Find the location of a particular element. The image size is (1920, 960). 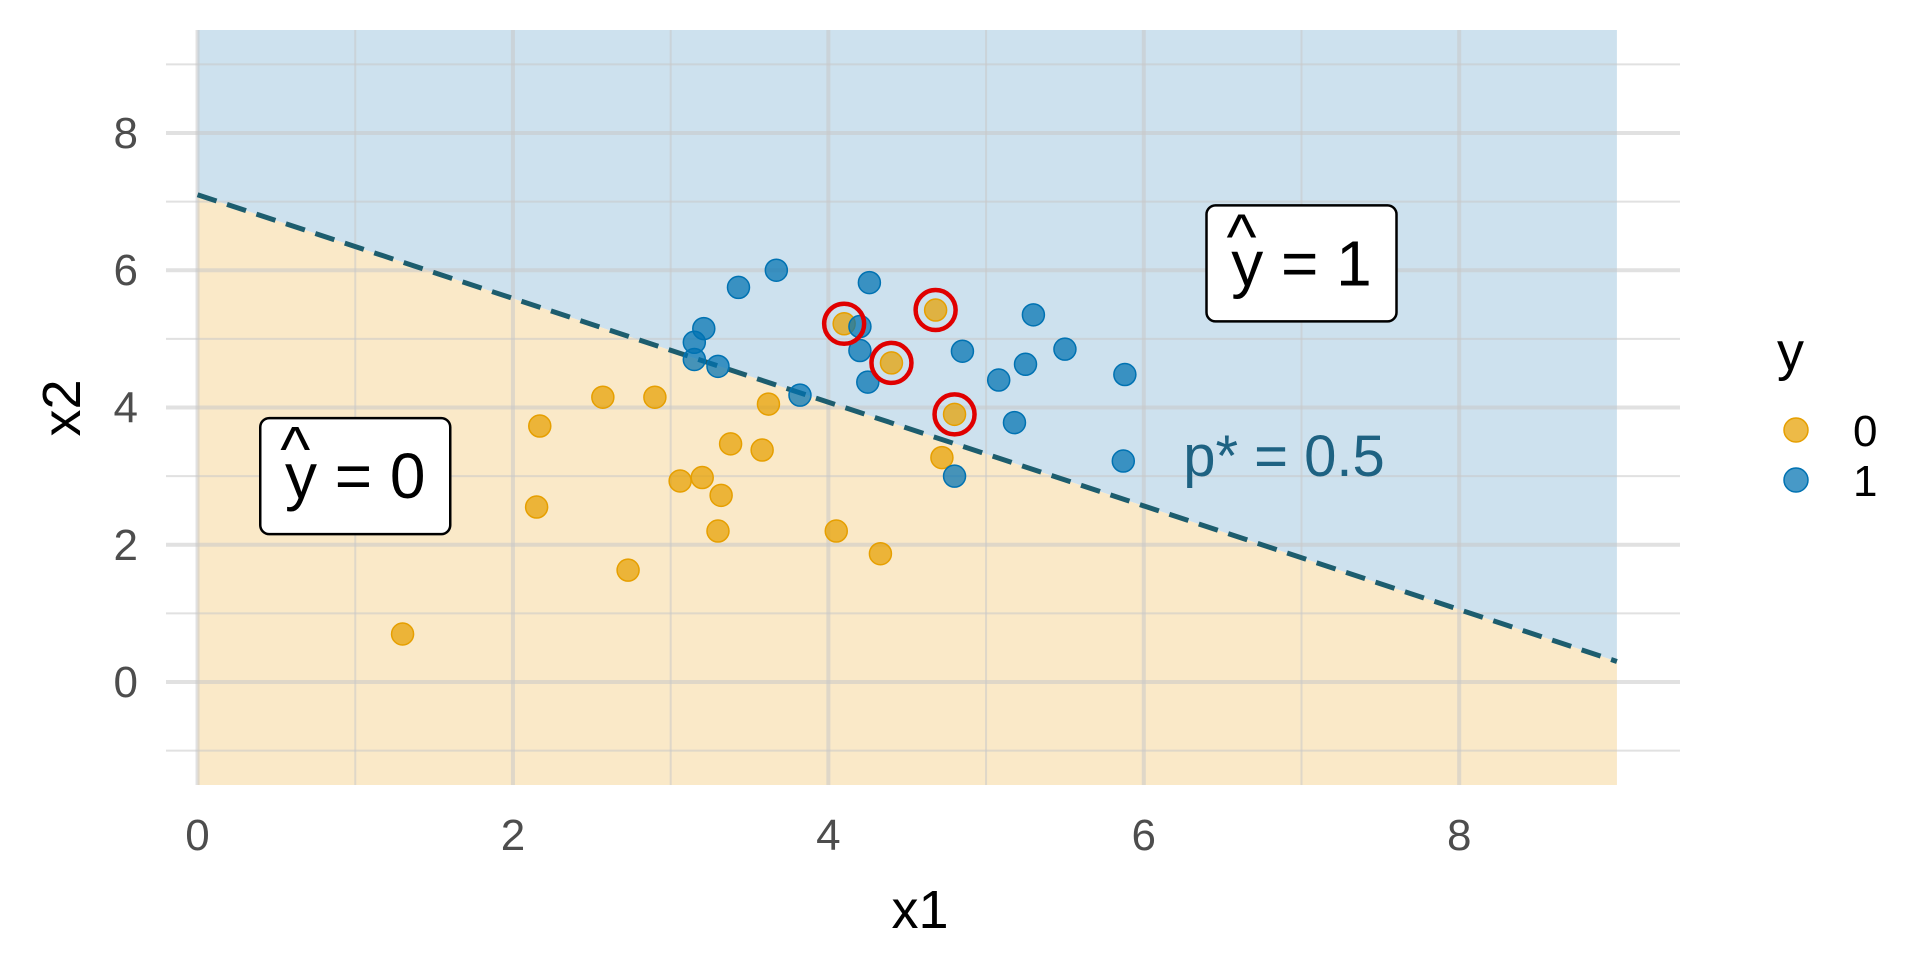

x-tick-label: 6 is located at coordinates (1144, 835).